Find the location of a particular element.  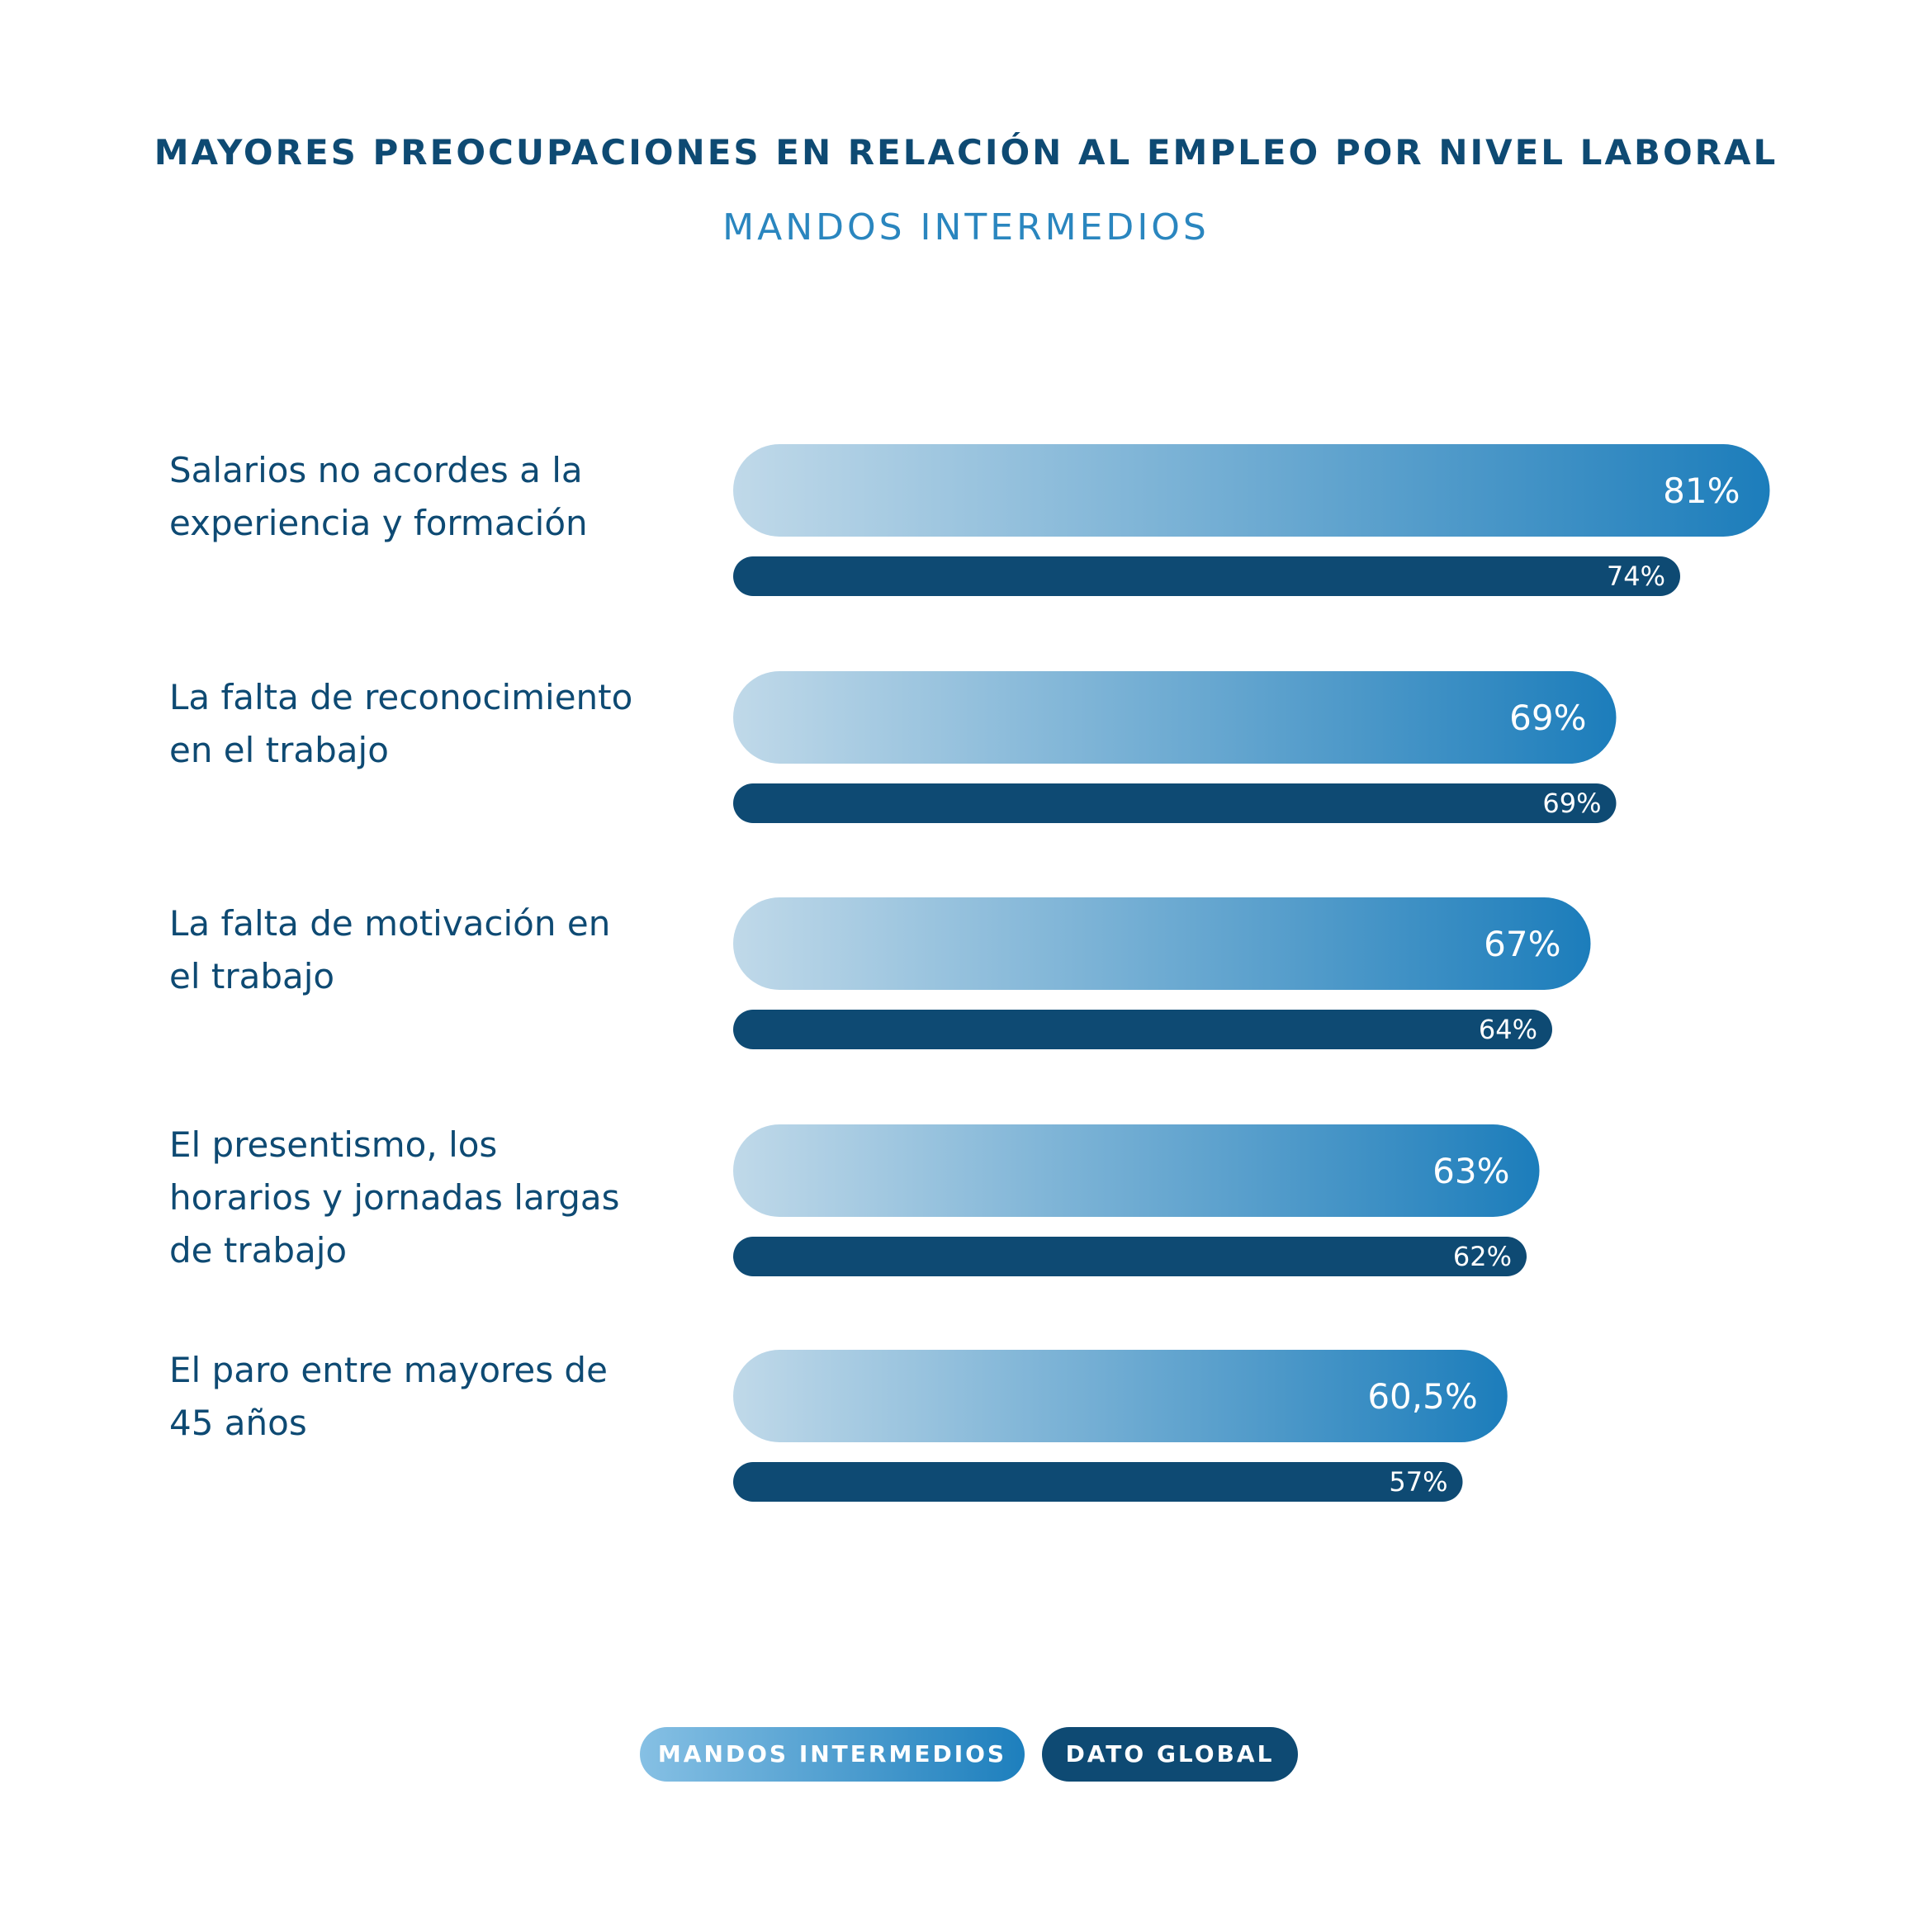

data-label-dato-global: 64% is located at coordinates (1508, 1029).